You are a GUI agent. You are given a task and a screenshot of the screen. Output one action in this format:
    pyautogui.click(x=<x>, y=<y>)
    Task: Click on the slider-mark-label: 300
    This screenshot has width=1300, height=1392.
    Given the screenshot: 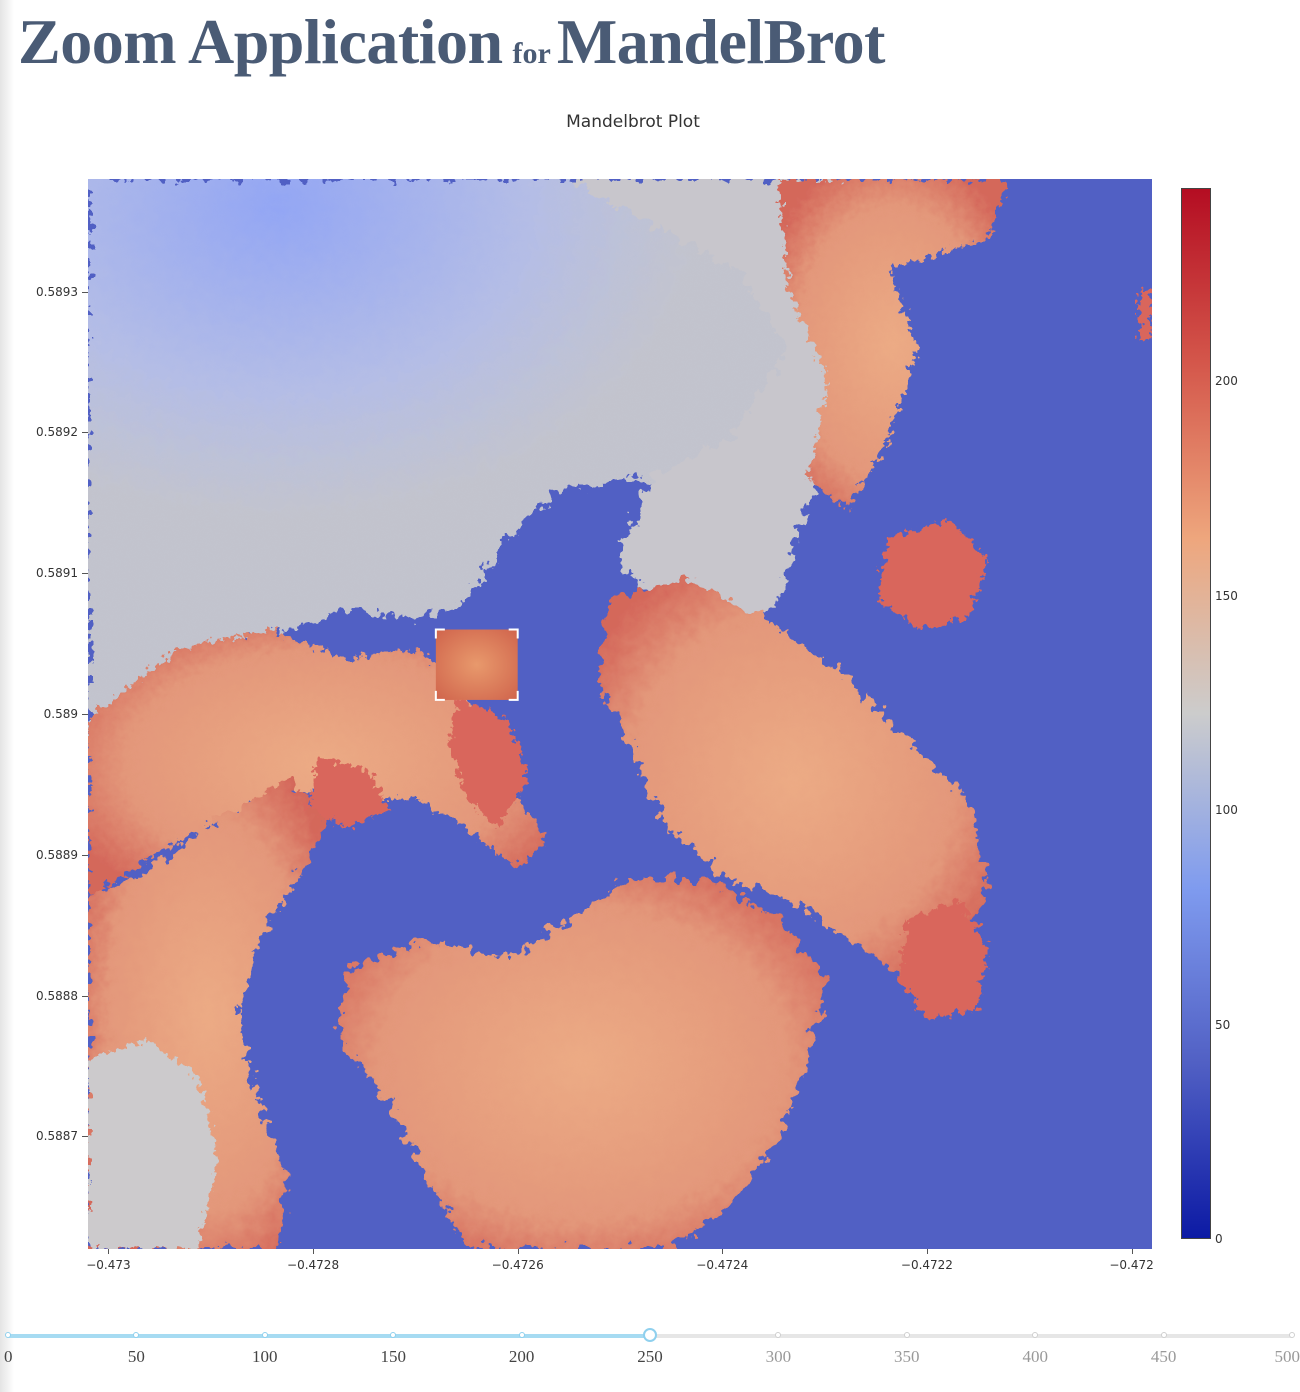 What is the action you would take?
    pyautogui.click(x=778, y=1356)
    